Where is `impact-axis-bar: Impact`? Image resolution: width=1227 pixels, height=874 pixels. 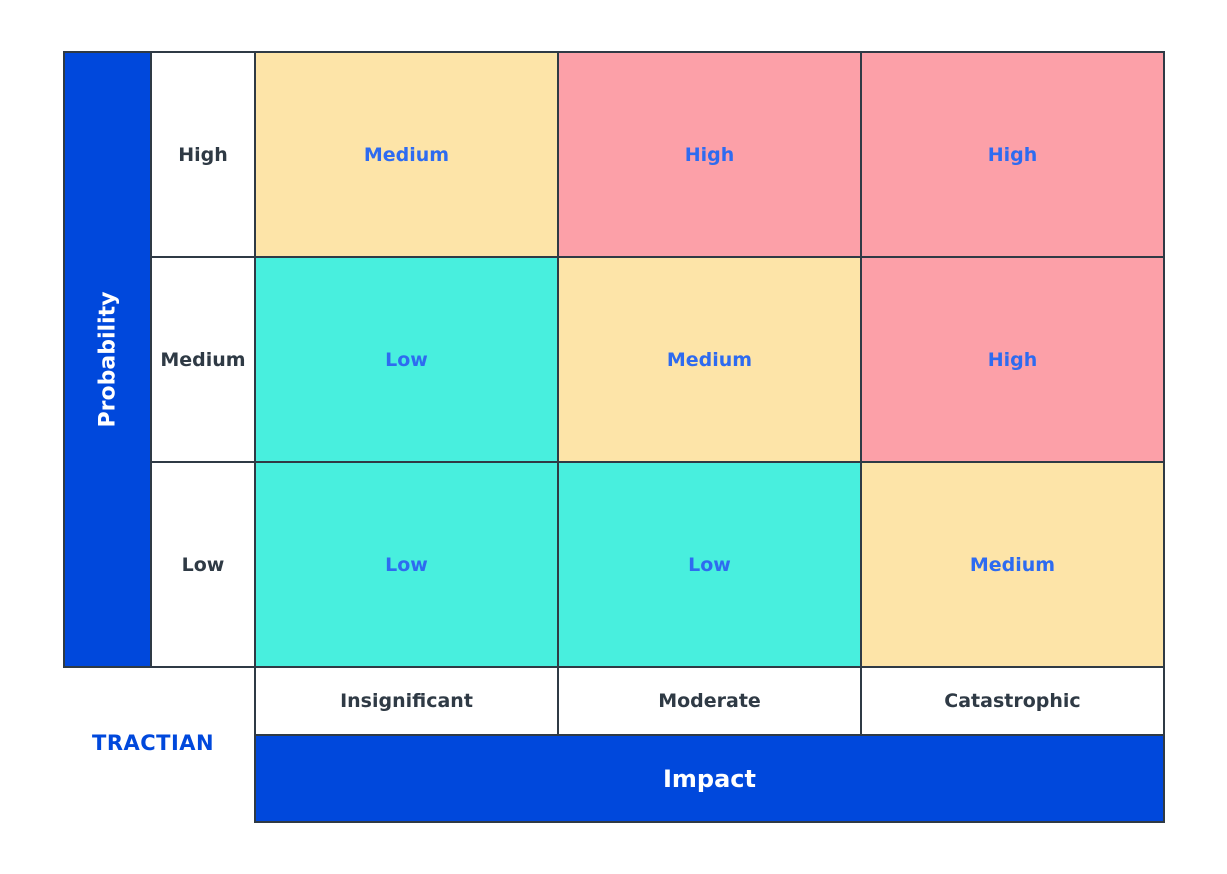 impact-axis-bar: Impact is located at coordinates (709, 778).